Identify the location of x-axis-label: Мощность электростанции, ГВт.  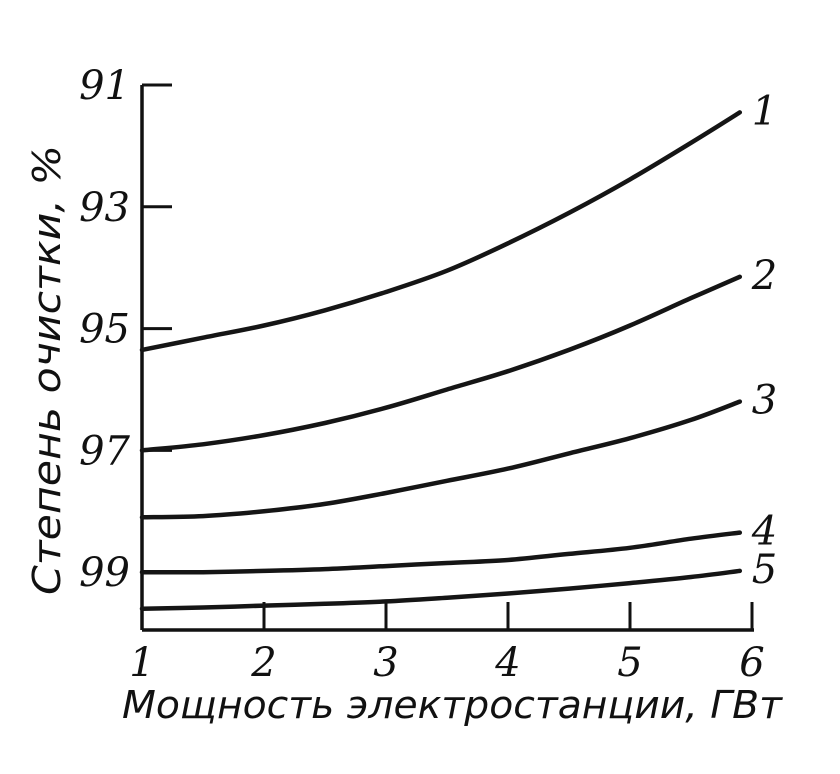
(453, 705).